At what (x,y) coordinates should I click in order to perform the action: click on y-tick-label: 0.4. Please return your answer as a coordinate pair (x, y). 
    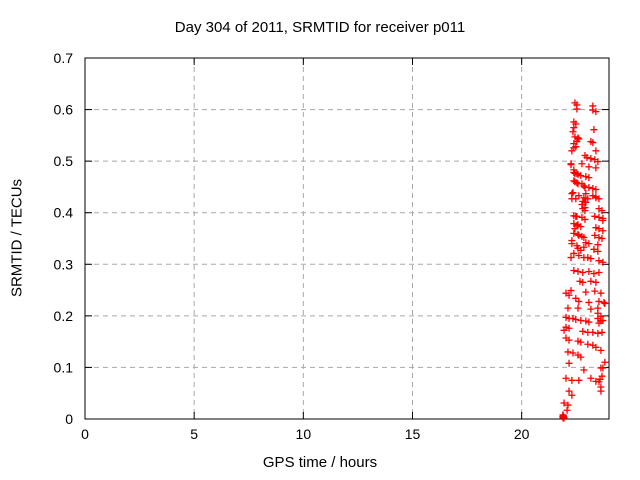
    Looking at the image, I should click on (64, 213).